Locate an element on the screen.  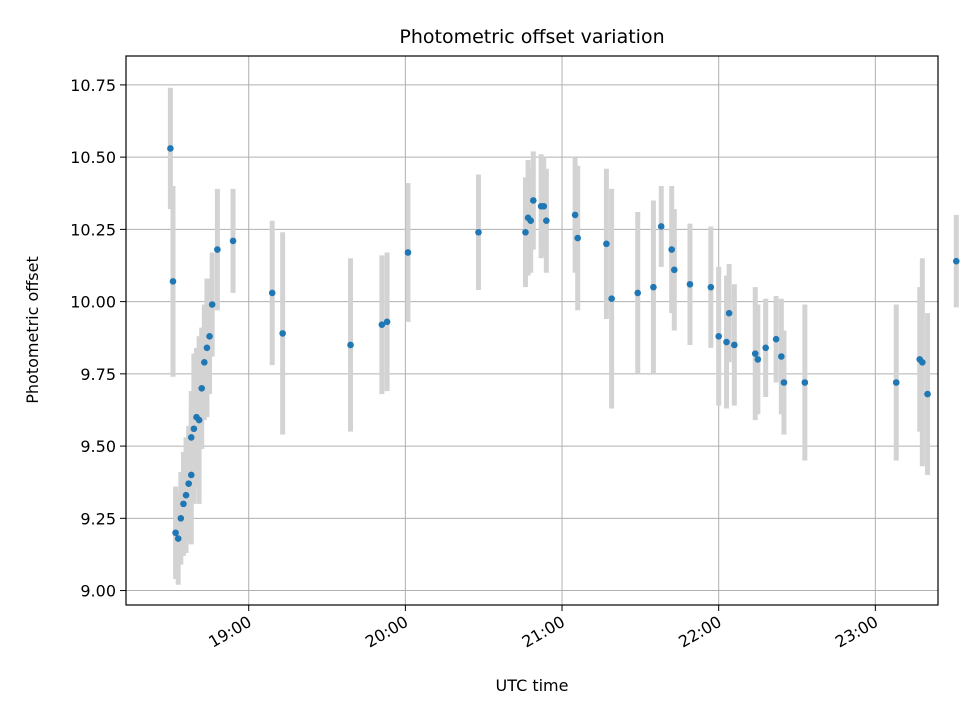
x-axis-ticks: 19:00 20:00 21:00 22:00 23:00 is located at coordinates (543, 628).